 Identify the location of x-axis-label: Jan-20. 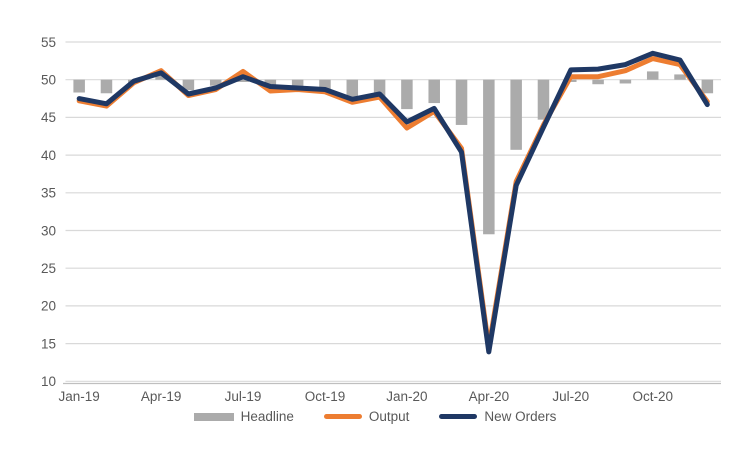
(406, 396).